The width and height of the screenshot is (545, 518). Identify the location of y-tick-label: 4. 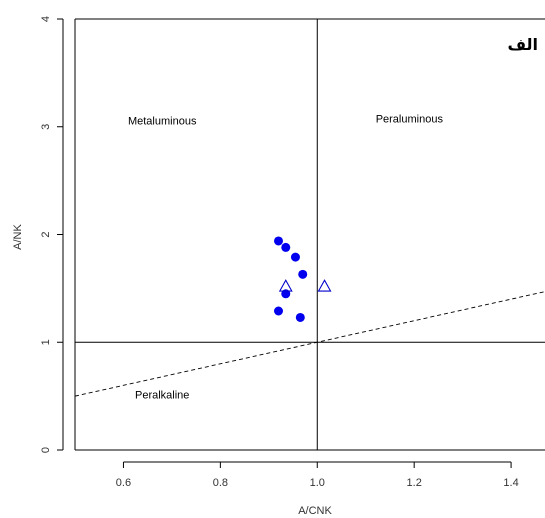
(46, 19).